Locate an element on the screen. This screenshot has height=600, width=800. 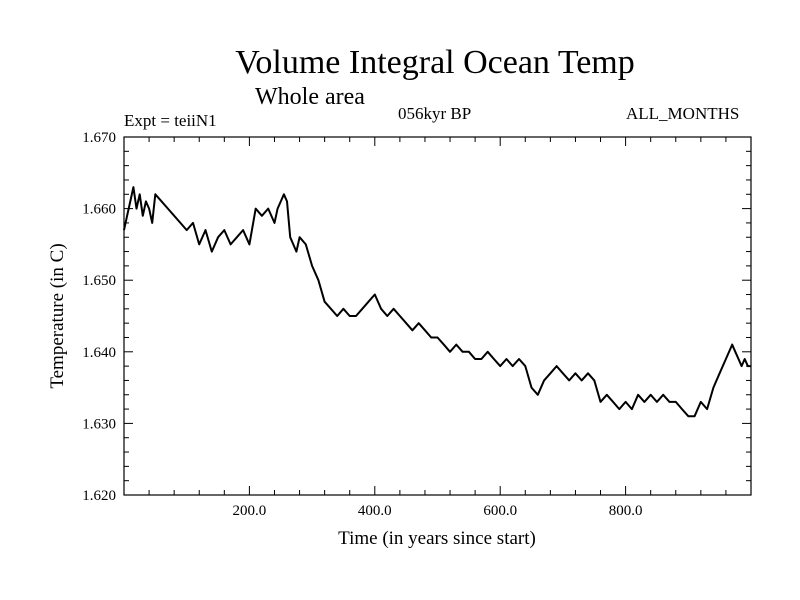
x-tick-label: 800.0 is located at coordinates (626, 511).